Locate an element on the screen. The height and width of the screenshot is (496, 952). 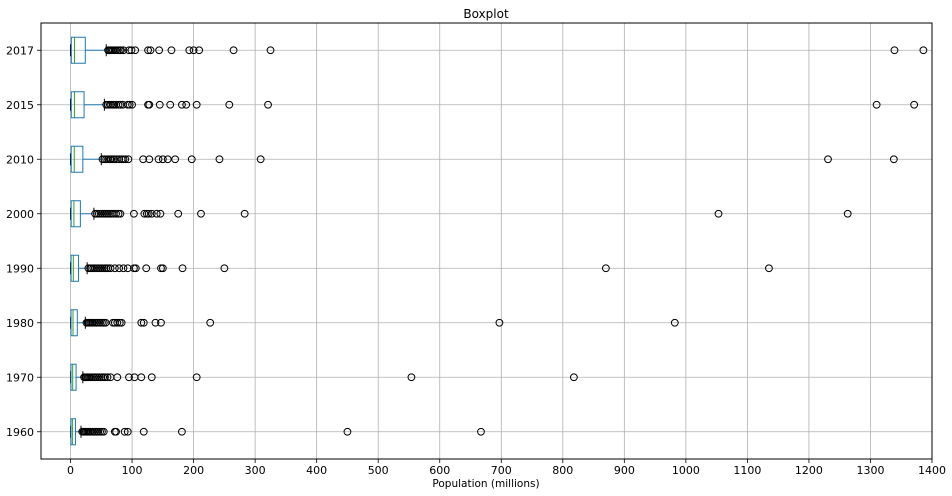
x-tick-label: 800 is located at coordinates (562, 470).